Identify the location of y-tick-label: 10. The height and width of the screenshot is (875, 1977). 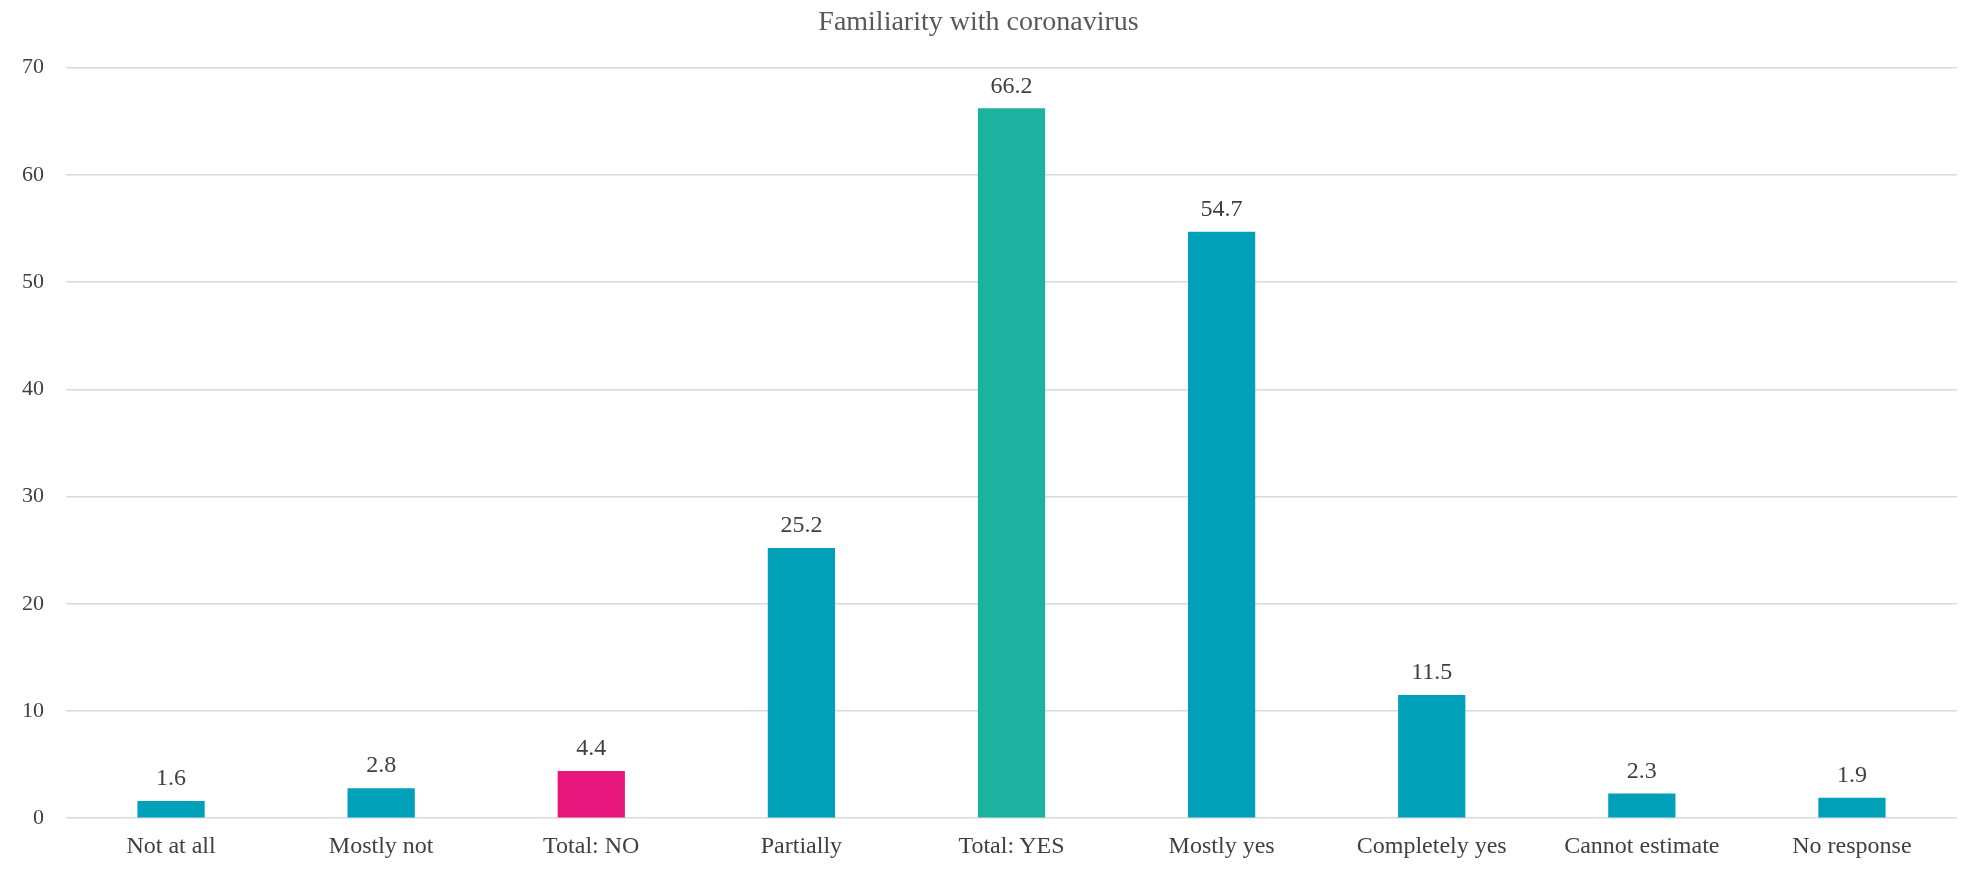
(33, 709).